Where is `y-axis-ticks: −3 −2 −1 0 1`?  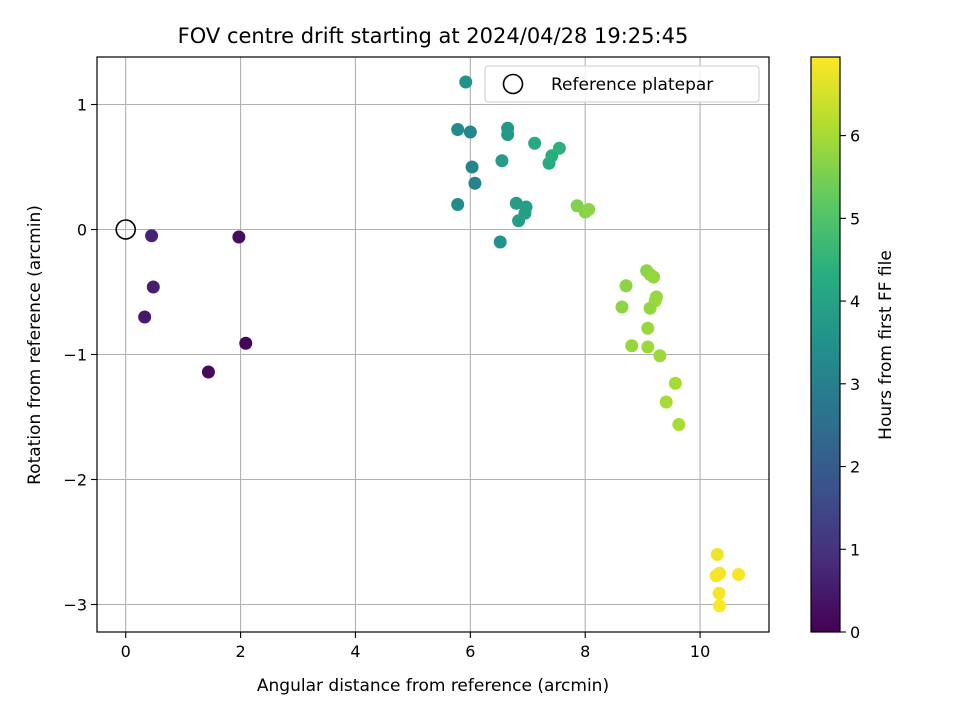
y-axis-ticks: −3 −2 −1 0 1 is located at coordinates (80, 355).